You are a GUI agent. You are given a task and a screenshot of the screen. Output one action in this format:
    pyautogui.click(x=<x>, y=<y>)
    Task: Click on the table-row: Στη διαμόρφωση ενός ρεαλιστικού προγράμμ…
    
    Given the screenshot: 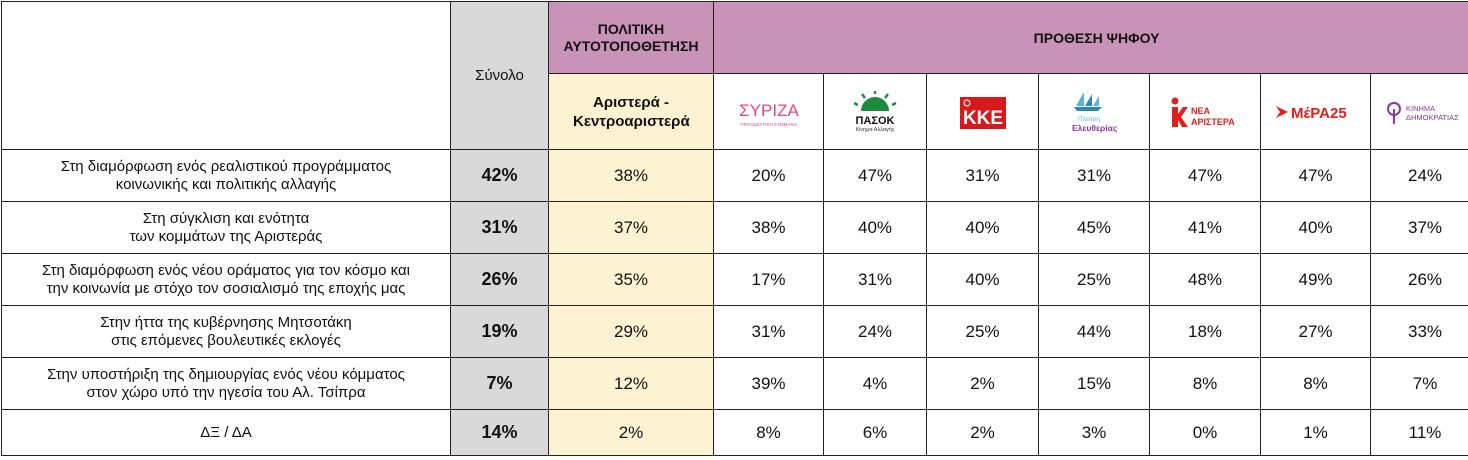 What is the action you would take?
    pyautogui.click(x=734, y=175)
    